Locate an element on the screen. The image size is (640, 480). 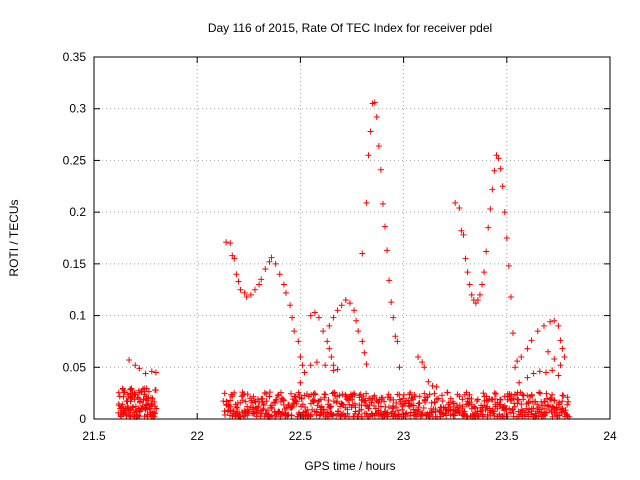
y-axis-label: ROTI / TECUs is located at coordinates (14, 237).